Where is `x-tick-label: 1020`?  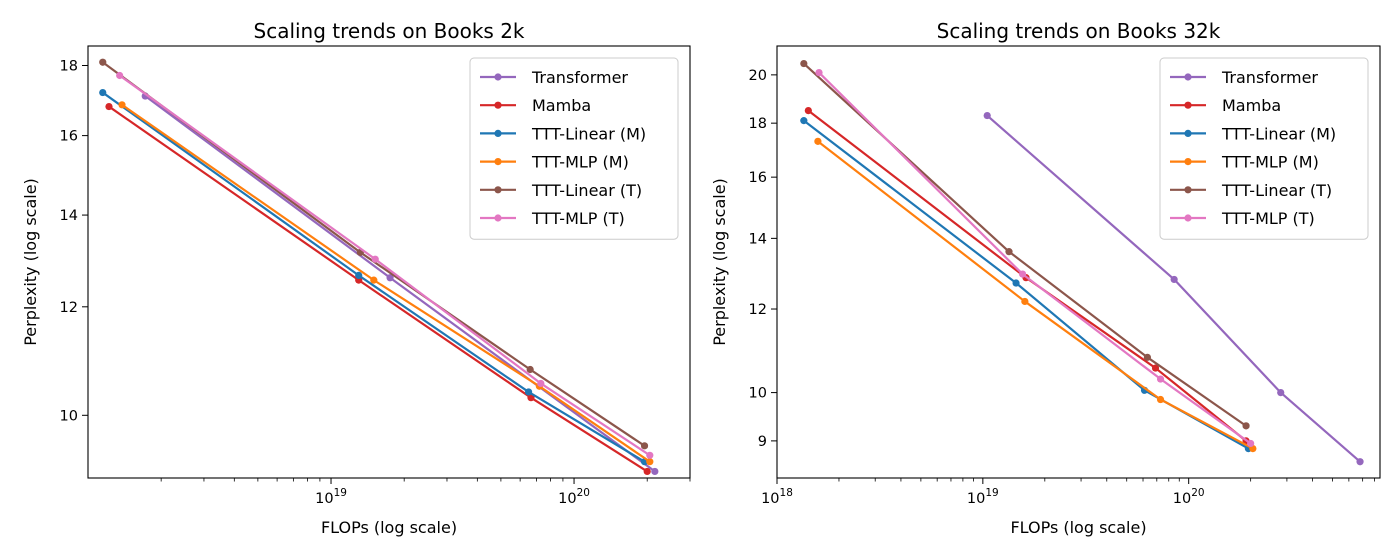 x-tick-label: 1020 is located at coordinates (1189, 497).